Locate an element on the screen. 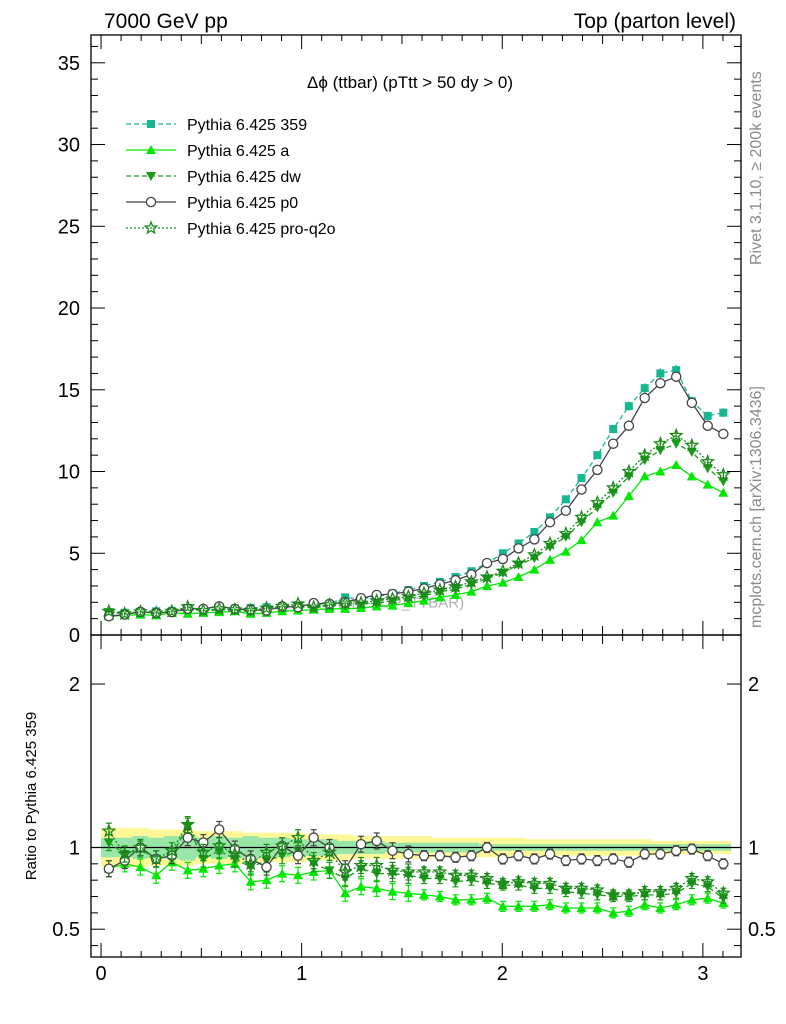 The image size is (786, 1024). legend-item: Pythia 6.425 p0 is located at coordinates (212, 203).